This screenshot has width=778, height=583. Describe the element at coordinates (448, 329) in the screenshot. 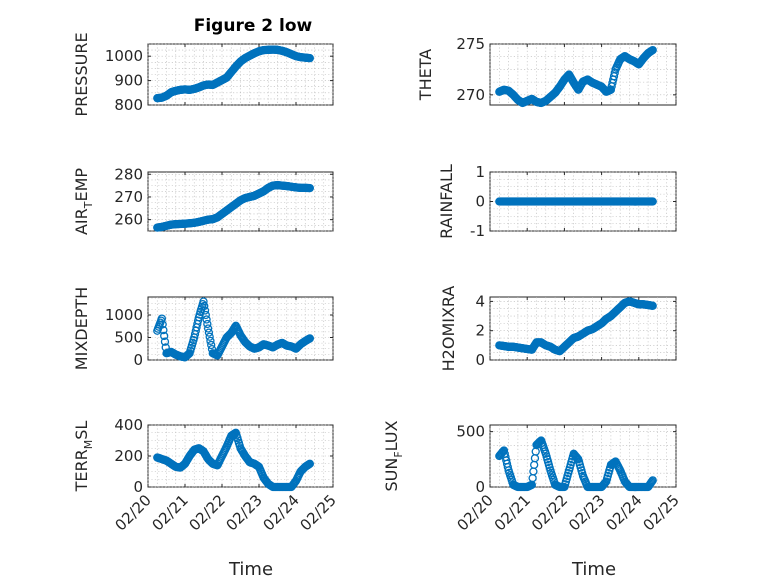

I see `y-axis-label-h2omixra: H2OMIXRA` at that location.